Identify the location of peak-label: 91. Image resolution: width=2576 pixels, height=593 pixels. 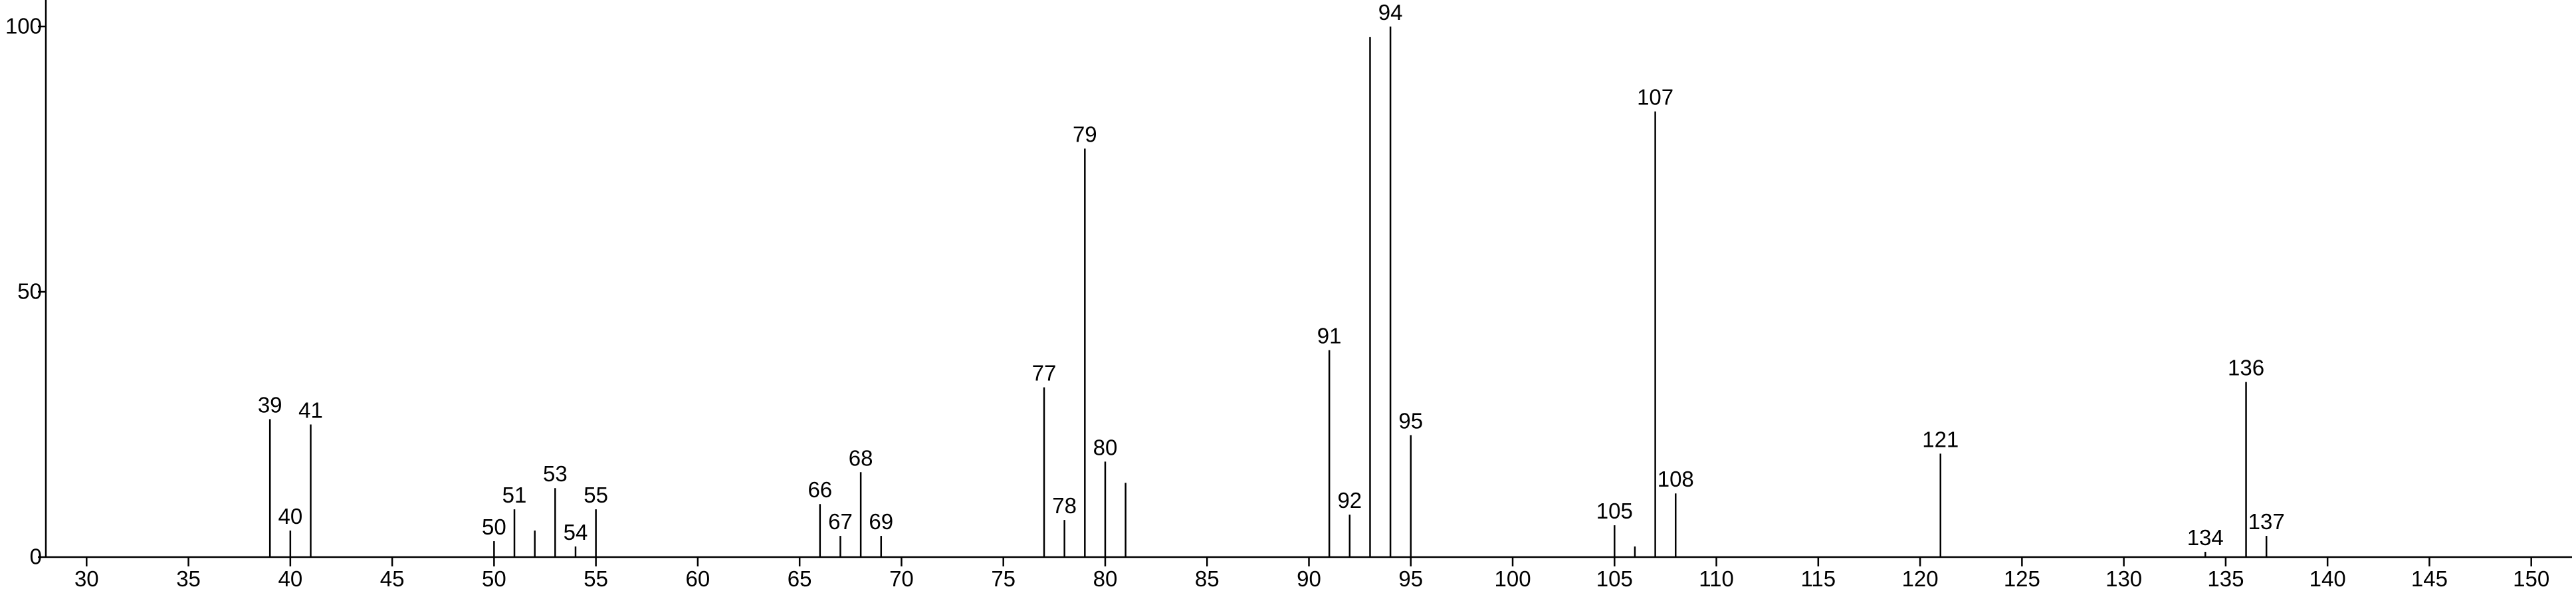
(1329, 336).